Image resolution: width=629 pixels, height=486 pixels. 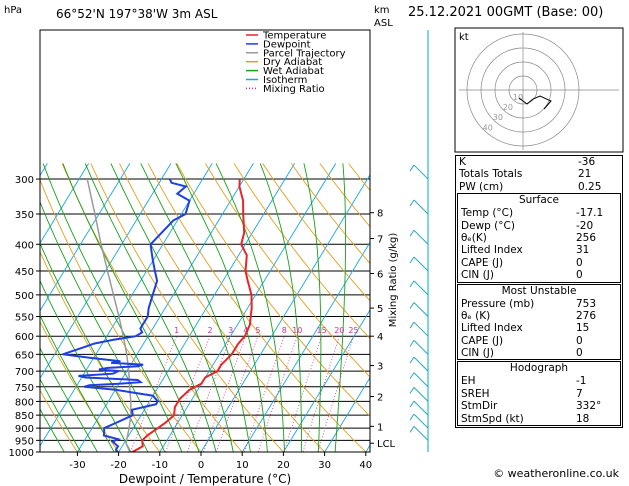 What do you see at coordinates (589, 406) in the screenshot?
I see `index-value: 332°` at bounding box center [589, 406].